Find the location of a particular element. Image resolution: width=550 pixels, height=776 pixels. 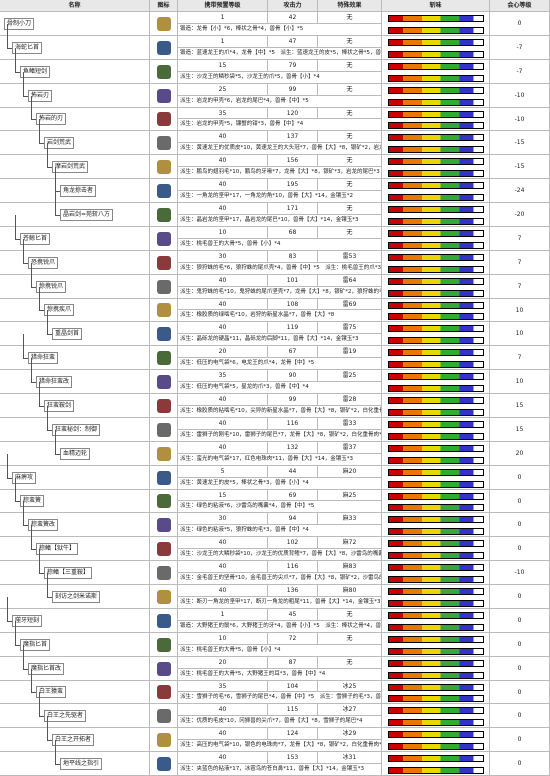

attack: 124 is located at coordinates (293, 734).